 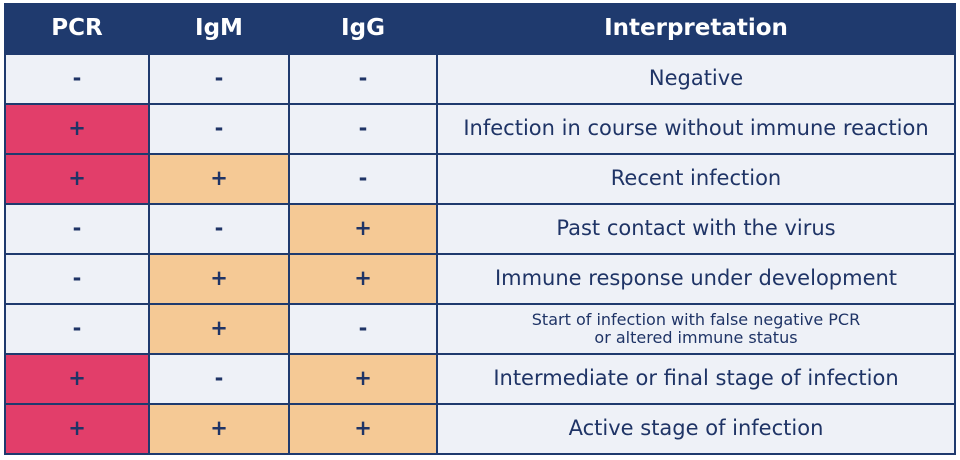 I want to click on header-cell: IgG, so click(x=363, y=29).